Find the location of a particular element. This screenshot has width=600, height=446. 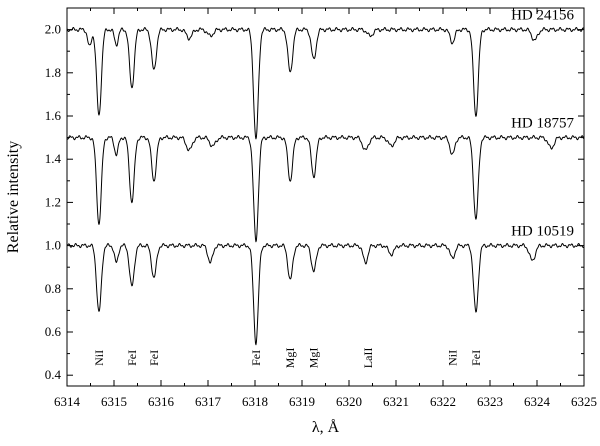

spectral-line-label: LaII is located at coordinates (368, 358).